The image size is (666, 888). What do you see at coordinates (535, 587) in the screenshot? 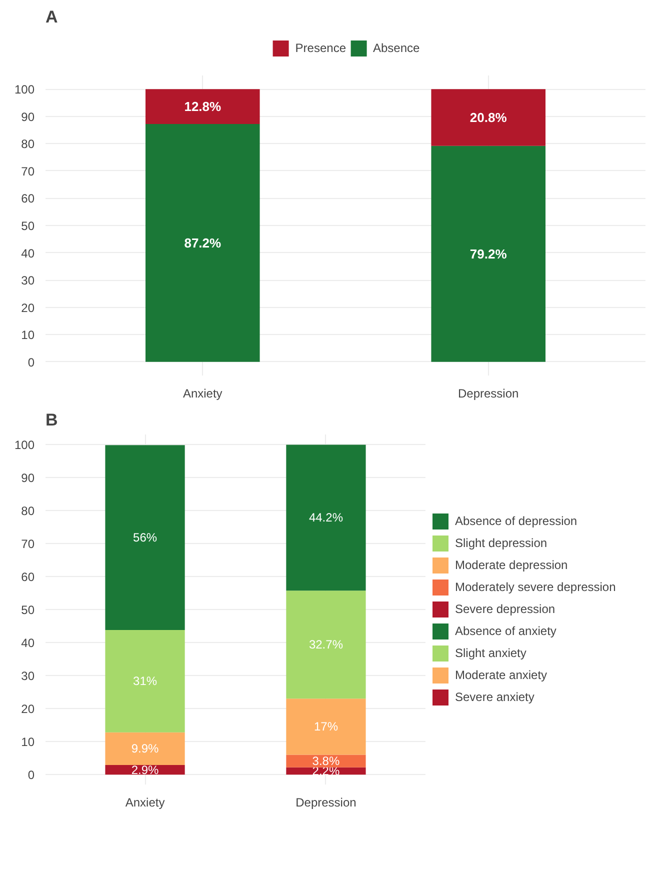
I see `legend-label: Moderately severe depression` at bounding box center [535, 587].